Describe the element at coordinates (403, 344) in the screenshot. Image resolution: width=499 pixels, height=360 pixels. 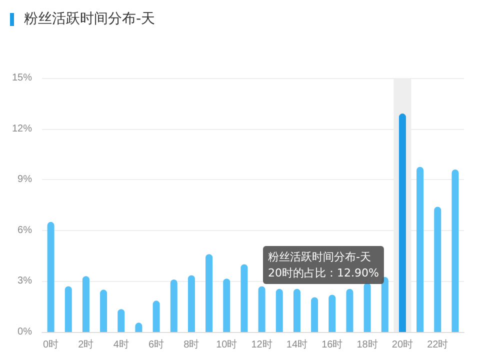
I see `x-tick-label: 20时` at that location.